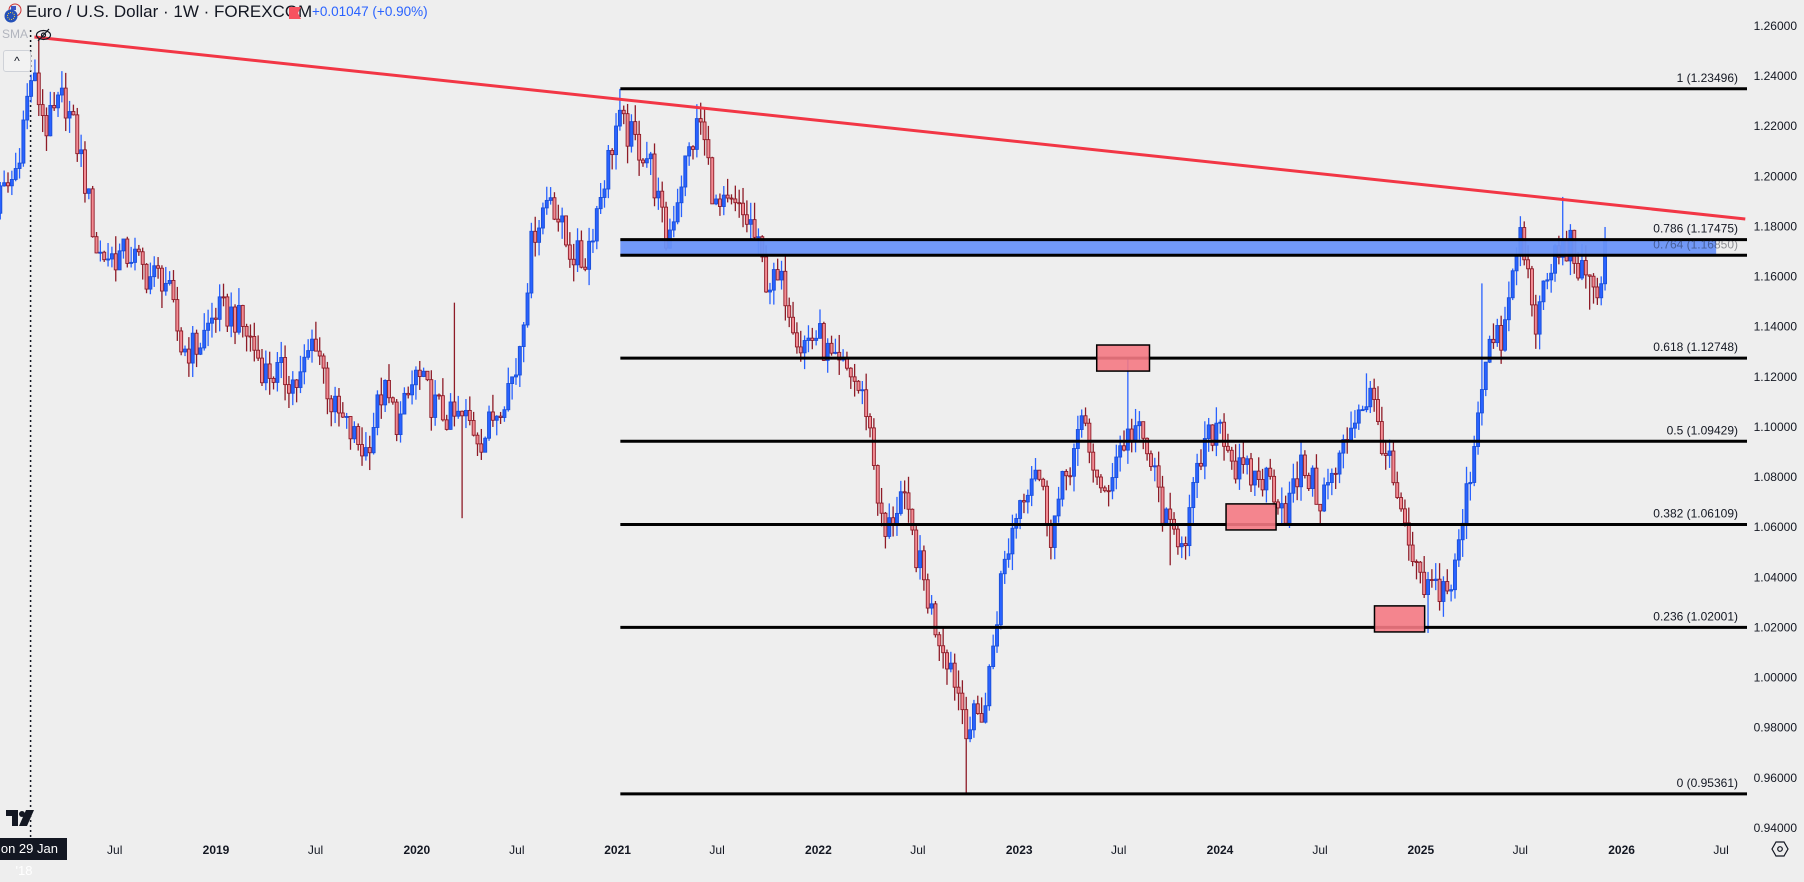 The height and width of the screenshot is (882, 1804). I want to click on tradingview-logo, so click(20, 818).